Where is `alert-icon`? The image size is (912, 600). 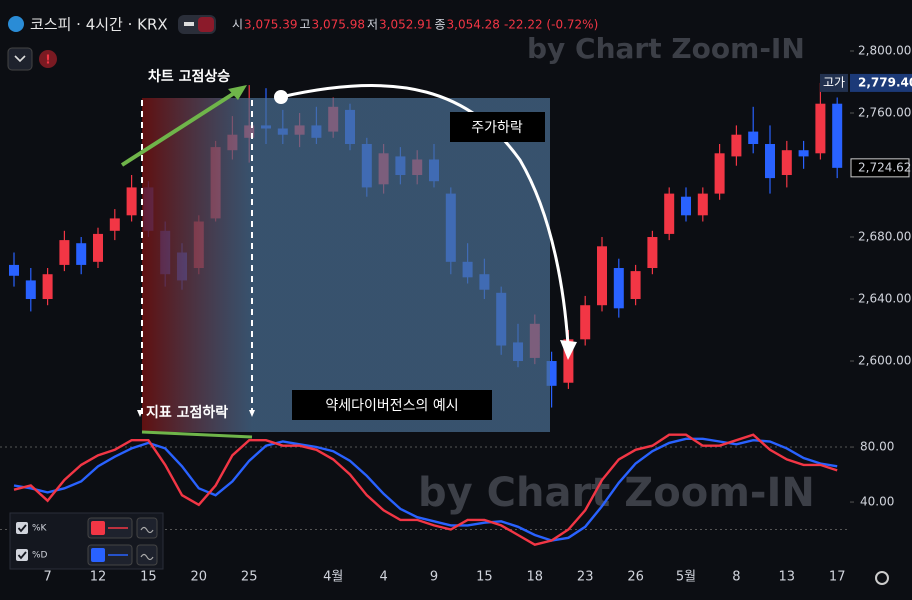 alert-icon is located at coordinates (48, 59).